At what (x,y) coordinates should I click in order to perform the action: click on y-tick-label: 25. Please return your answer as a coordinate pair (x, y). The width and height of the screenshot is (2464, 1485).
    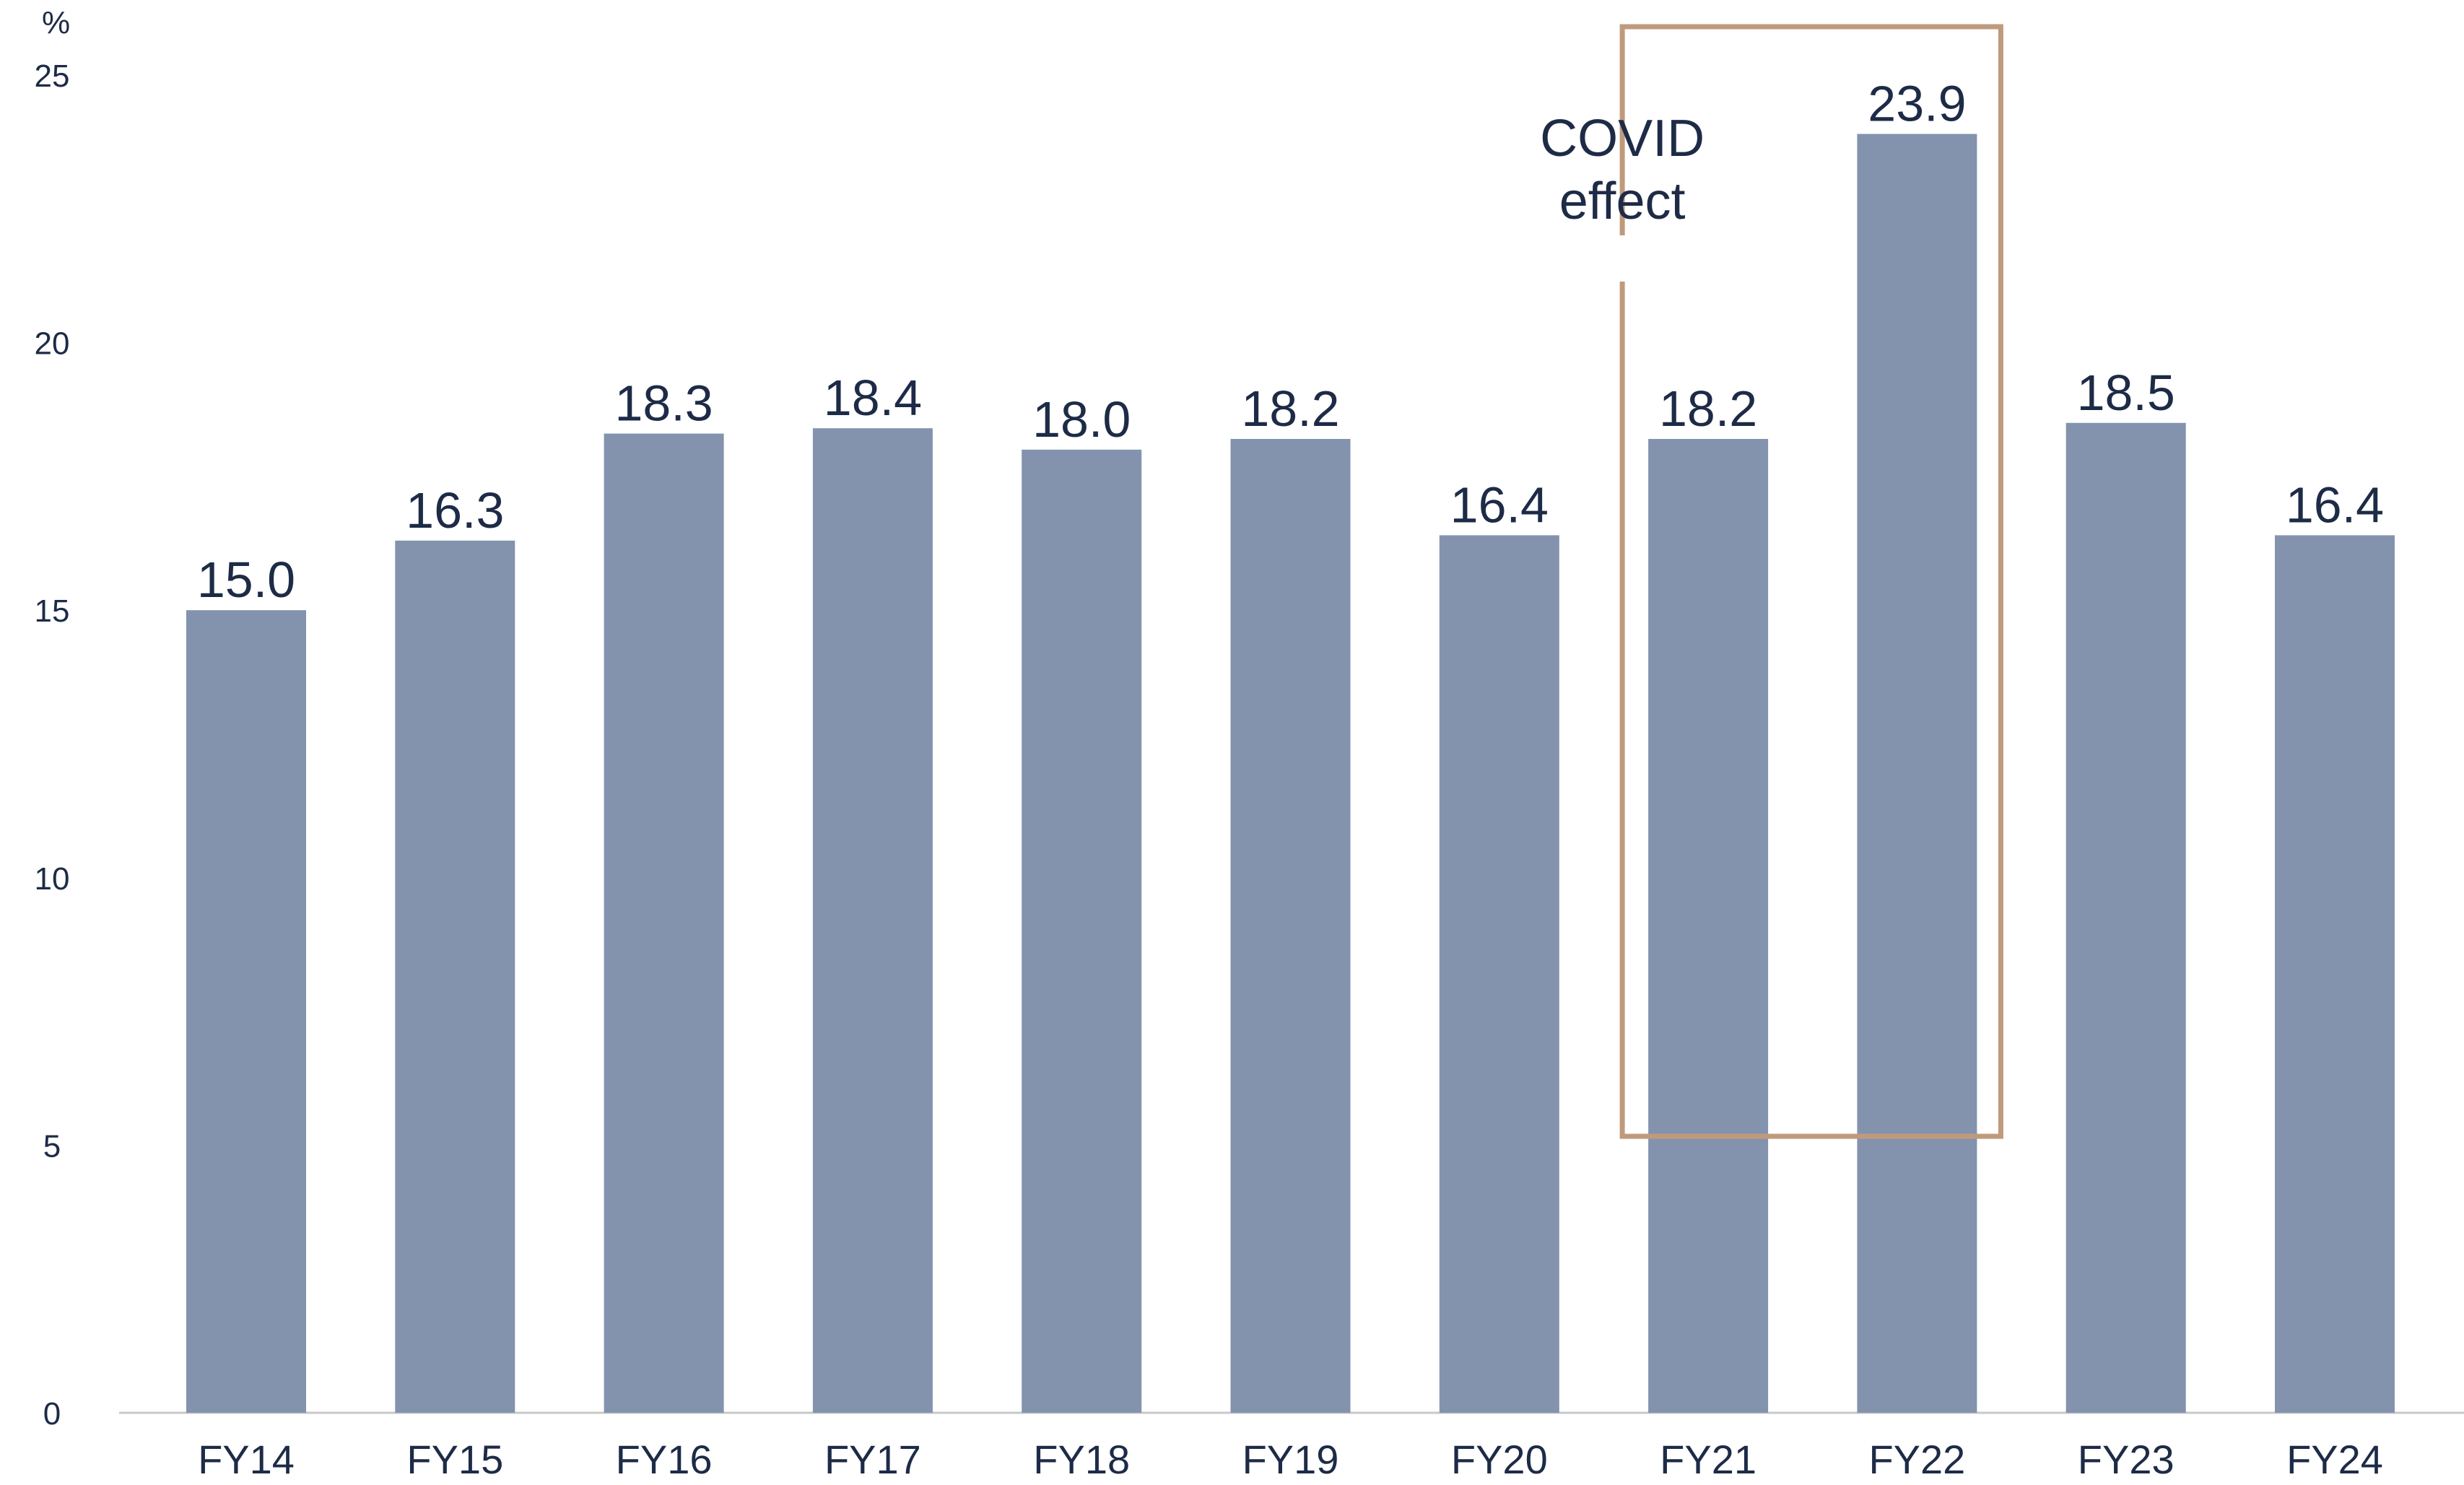
    Looking at the image, I should click on (52, 76).